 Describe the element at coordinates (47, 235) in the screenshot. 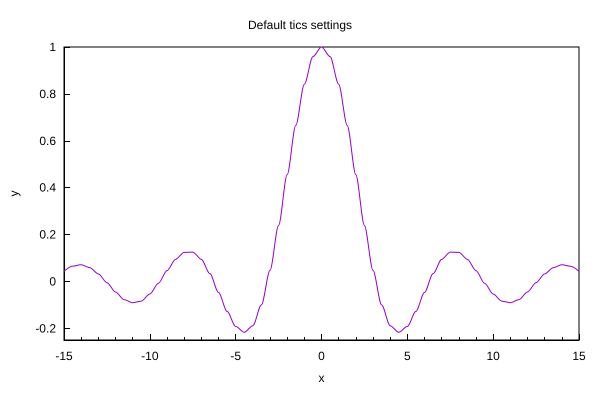

I see `y-tick-label: 0.2` at that location.